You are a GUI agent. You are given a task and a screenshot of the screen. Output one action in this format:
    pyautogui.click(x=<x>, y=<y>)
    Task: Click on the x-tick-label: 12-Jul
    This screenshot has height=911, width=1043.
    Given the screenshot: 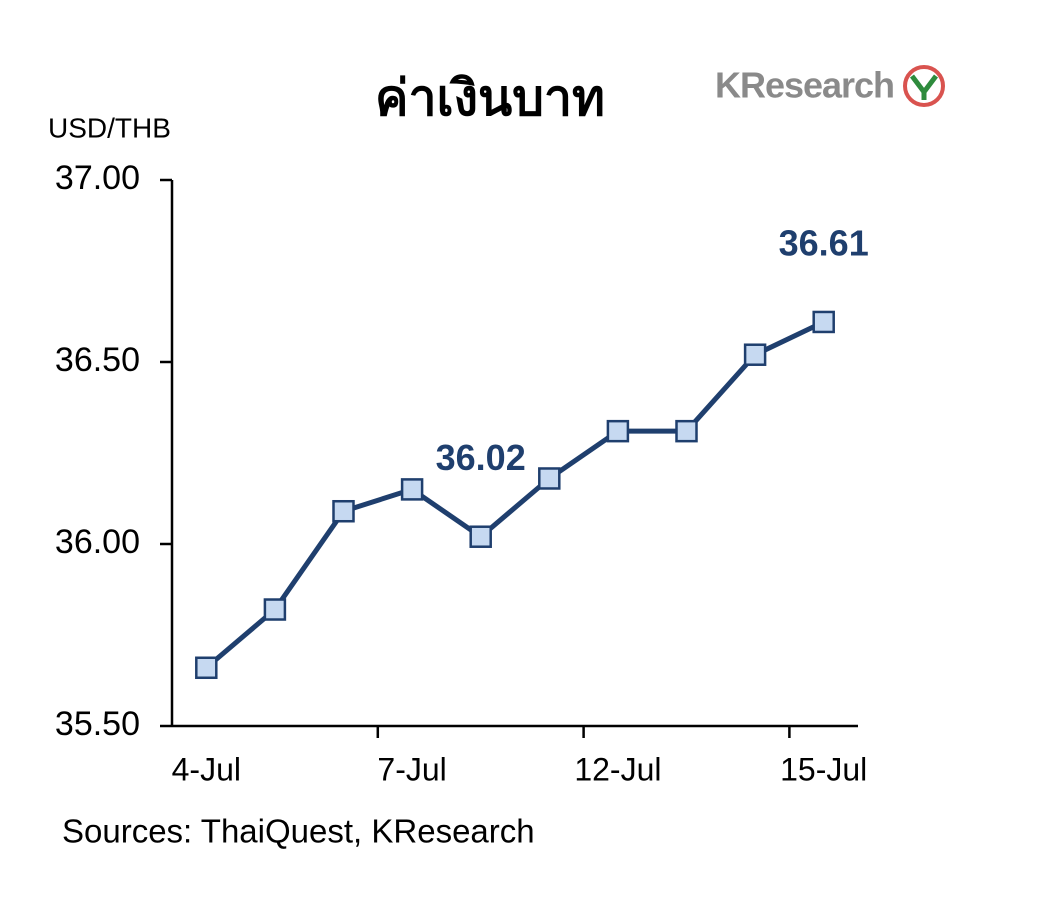 What is the action you would take?
    pyautogui.click(x=617, y=769)
    